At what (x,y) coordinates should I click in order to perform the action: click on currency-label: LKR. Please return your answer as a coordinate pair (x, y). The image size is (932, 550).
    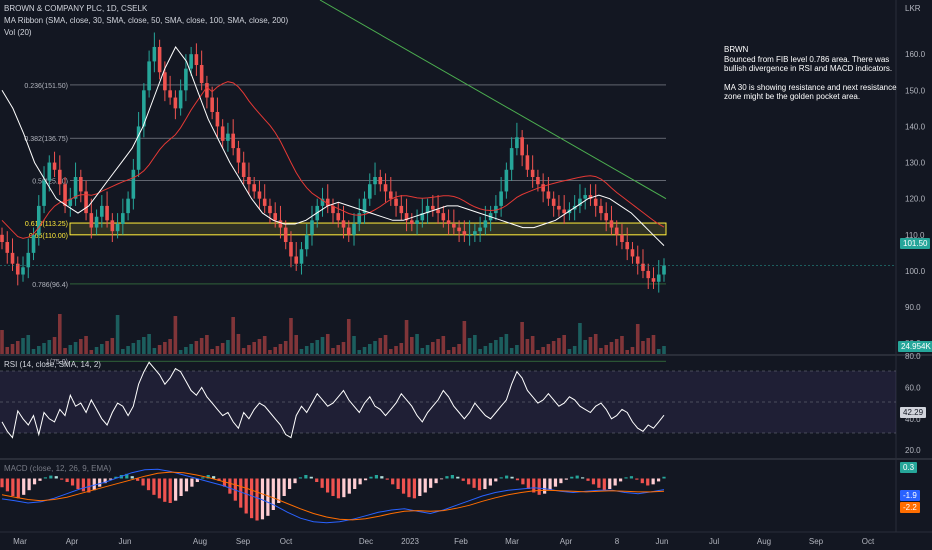
    Looking at the image, I should click on (913, 8).